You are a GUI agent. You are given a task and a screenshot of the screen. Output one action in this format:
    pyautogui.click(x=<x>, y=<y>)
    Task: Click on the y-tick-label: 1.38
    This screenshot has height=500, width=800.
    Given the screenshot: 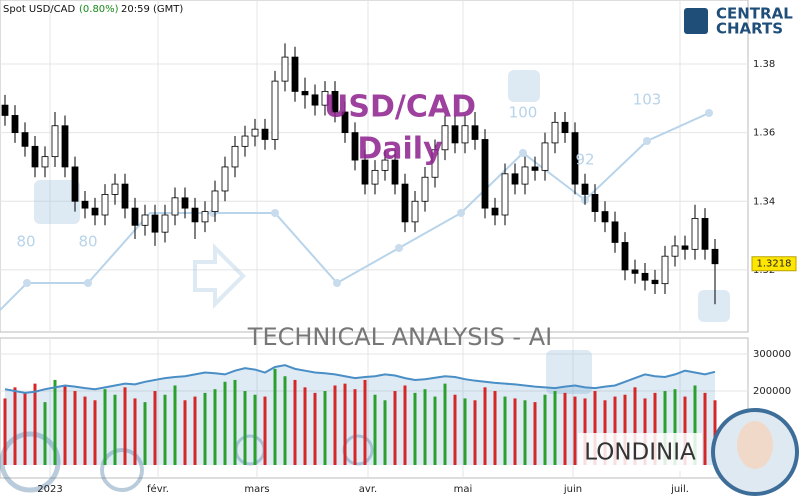 What is the action you would take?
    pyautogui.click(x=764, y=64)
    